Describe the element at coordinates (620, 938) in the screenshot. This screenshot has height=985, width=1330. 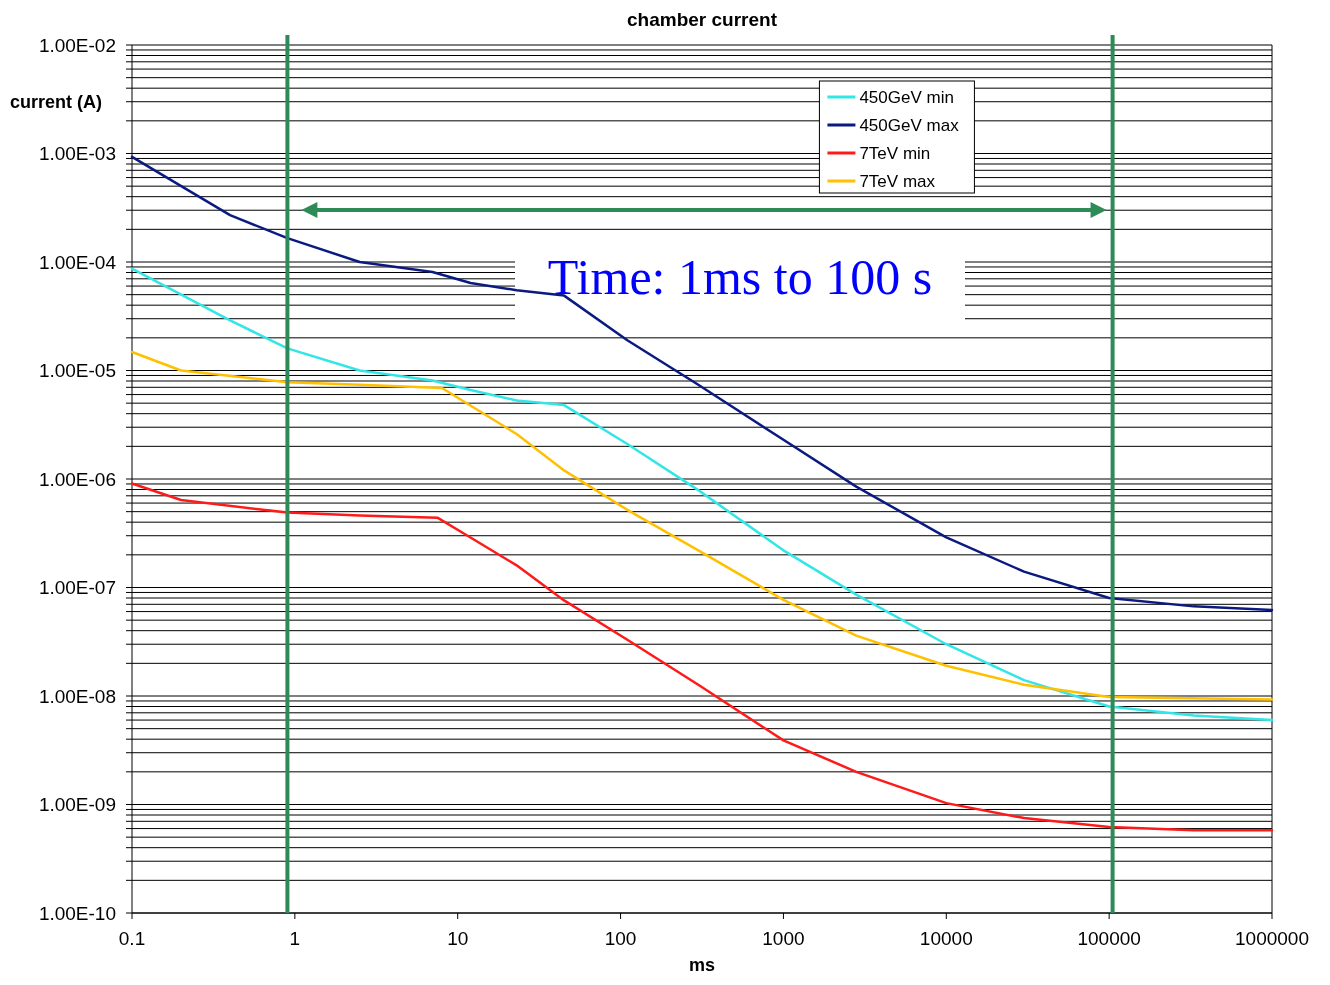
I see `x-tick-label: 100` at that location.